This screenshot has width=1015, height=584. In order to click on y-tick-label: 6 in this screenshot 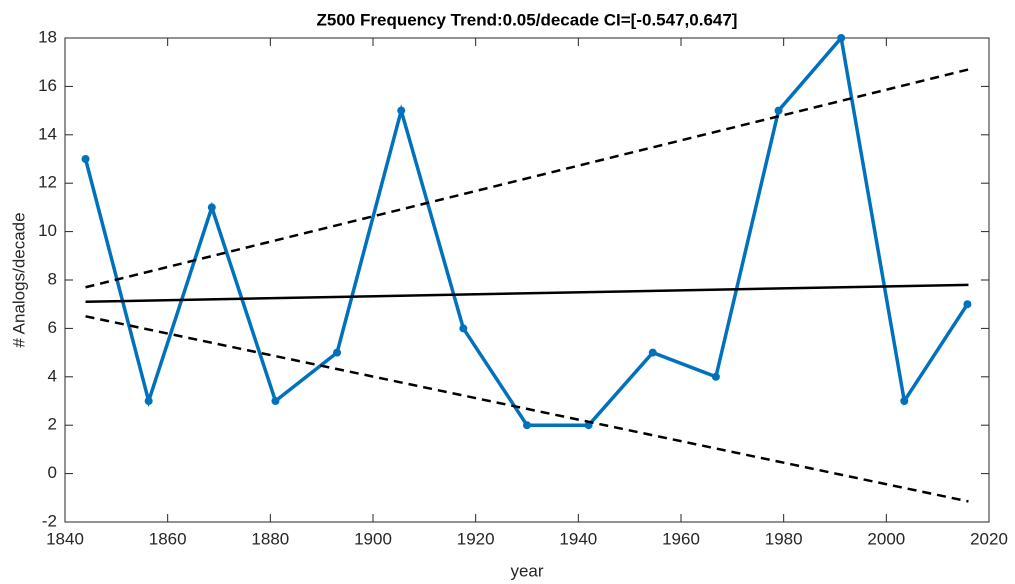, I will do `click(52, 327)`.